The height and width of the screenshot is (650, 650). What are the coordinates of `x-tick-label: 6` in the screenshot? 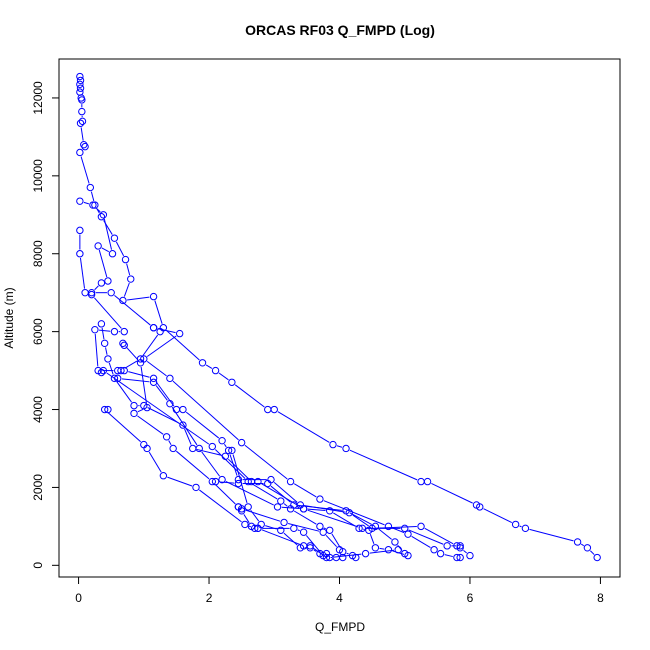 It's located at (470, 598).